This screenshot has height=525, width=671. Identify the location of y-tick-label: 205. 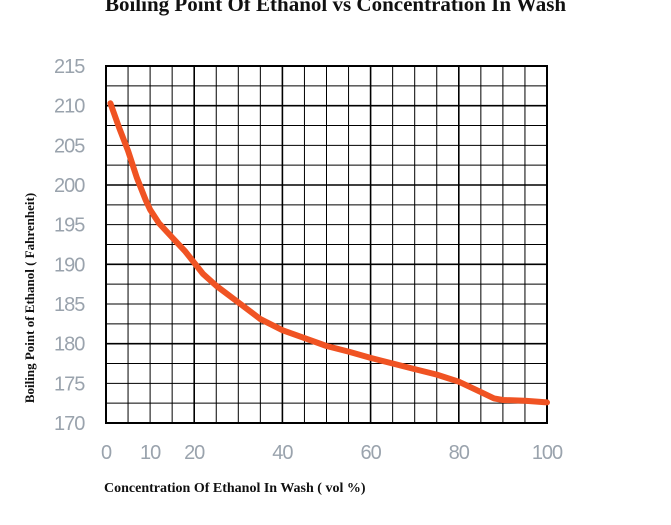
(69, 146).